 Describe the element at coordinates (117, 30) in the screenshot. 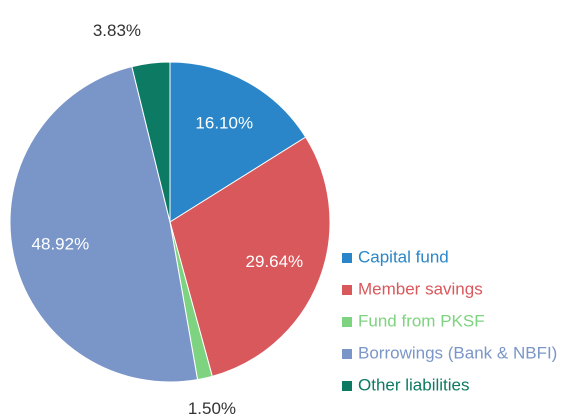

I see `data-label: 3.83%` at that location.